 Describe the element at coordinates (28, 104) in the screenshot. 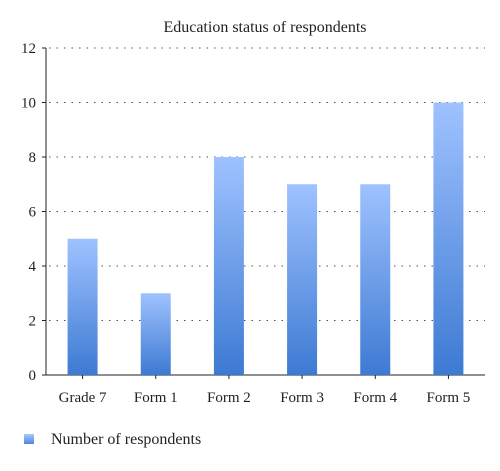

I see `y-tick-label: 10` at that location.